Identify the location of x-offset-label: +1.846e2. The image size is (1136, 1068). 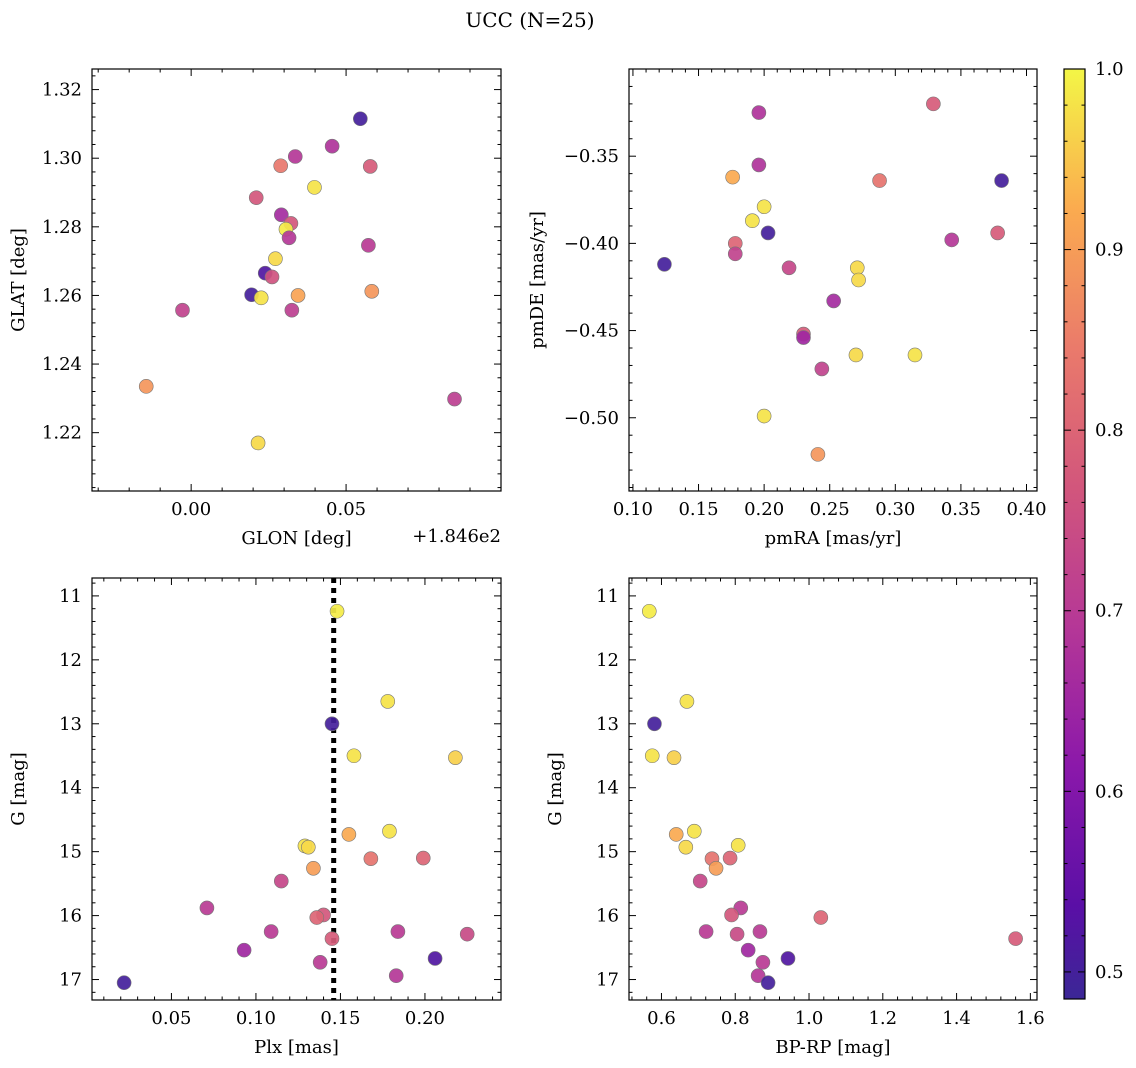
(456, 536).